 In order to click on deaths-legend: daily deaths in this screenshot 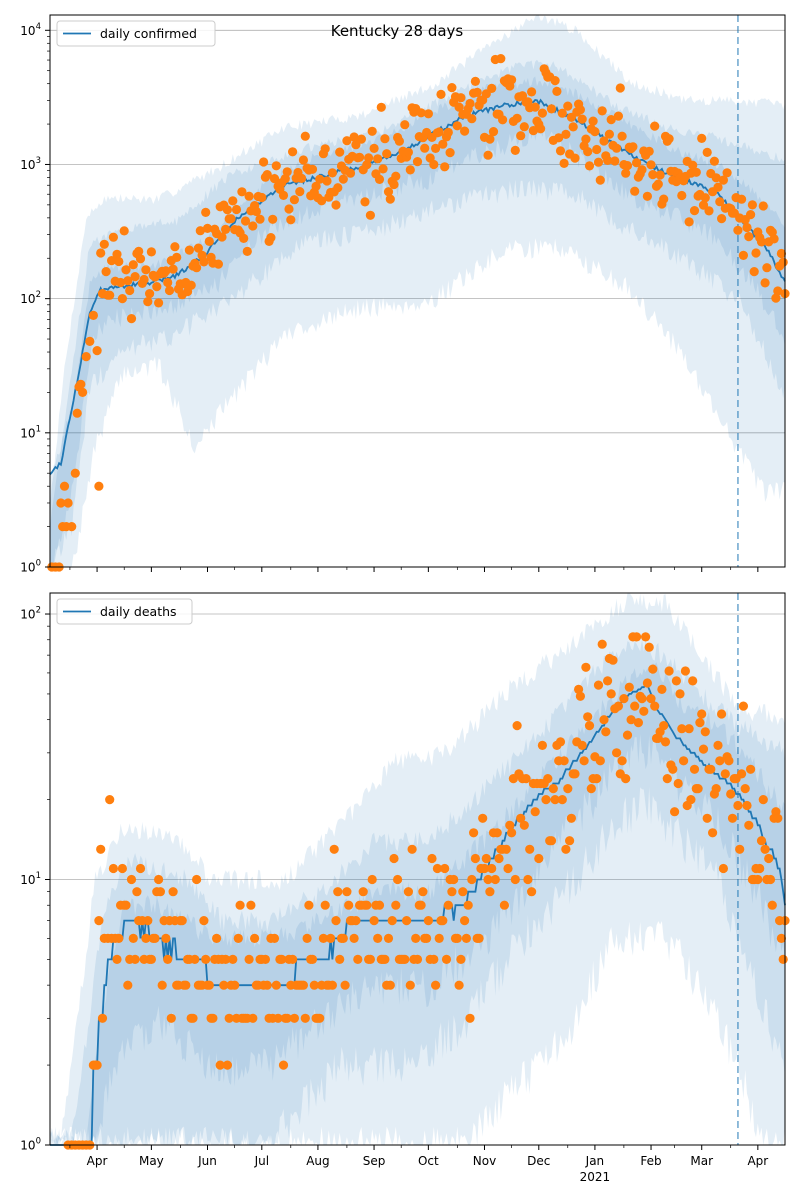, I will do `click(124, 611)`.